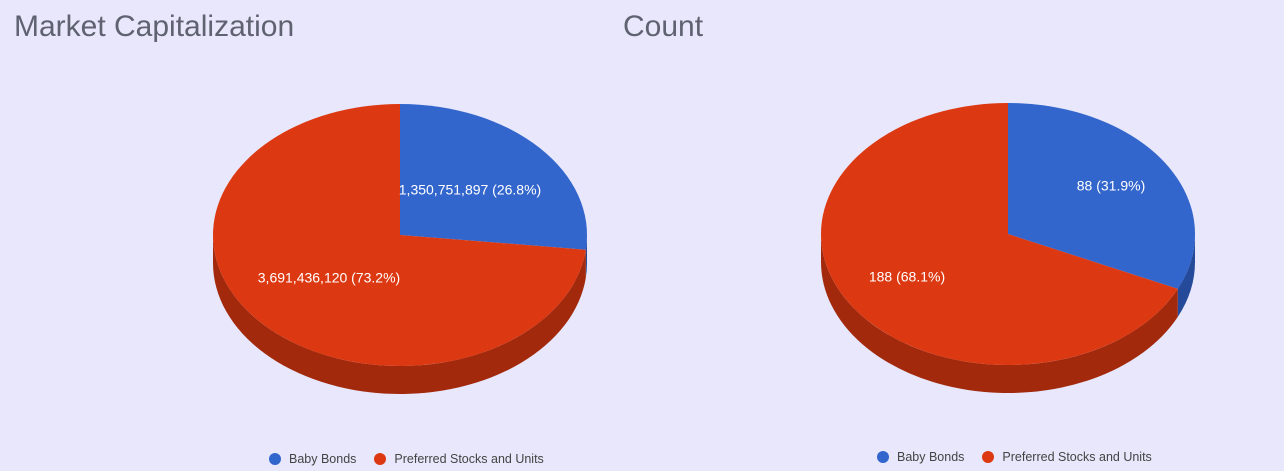 The width and height of the screenshot is (1284, 471). Describe the element at coordinates (907, 277) in the screenshot. I see `slice-label-preferred-stocks-and-units: 188 (68.1%)` at that location.